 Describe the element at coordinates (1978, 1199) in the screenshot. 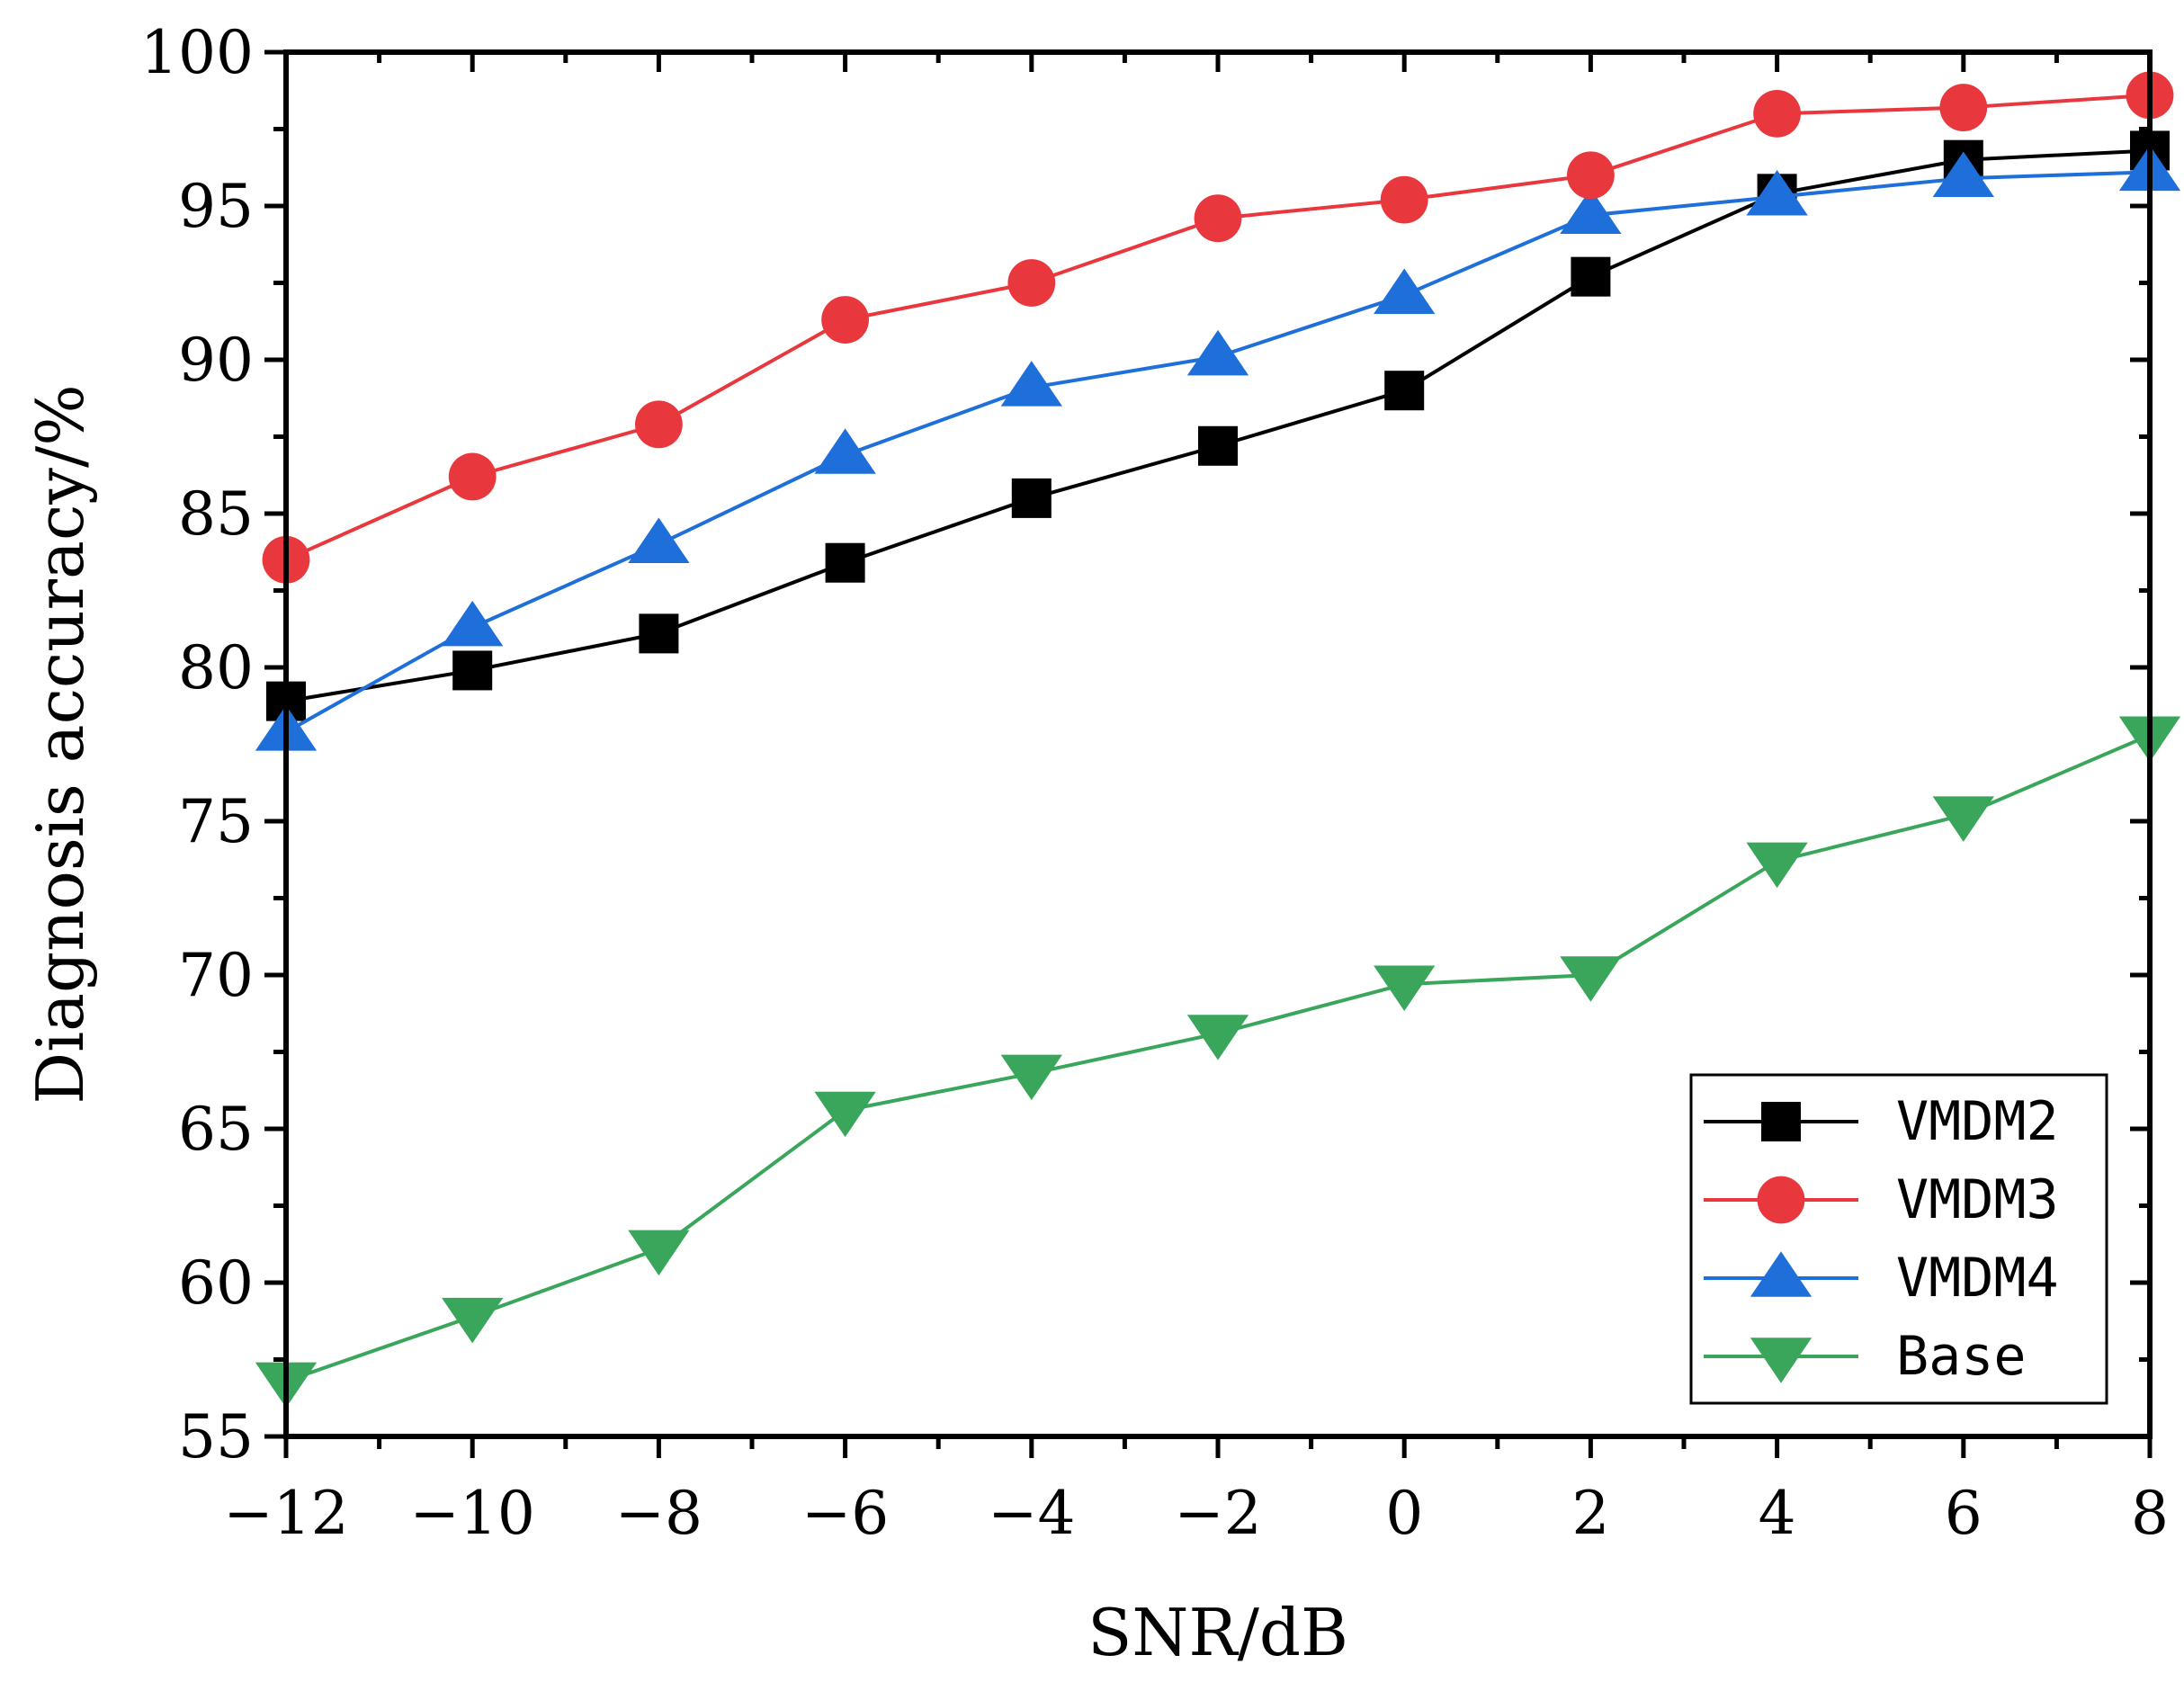

I see `legend-label: VMDM3` at that location.